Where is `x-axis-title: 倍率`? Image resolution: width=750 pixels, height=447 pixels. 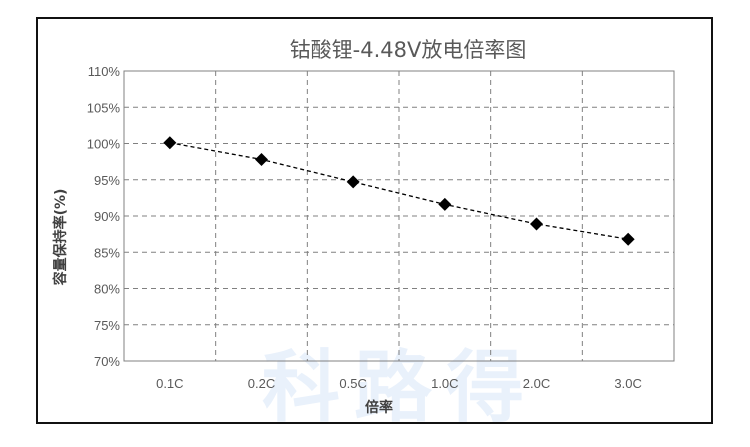
x-axis-title: 倍率 is located at coordinates (379, 407).